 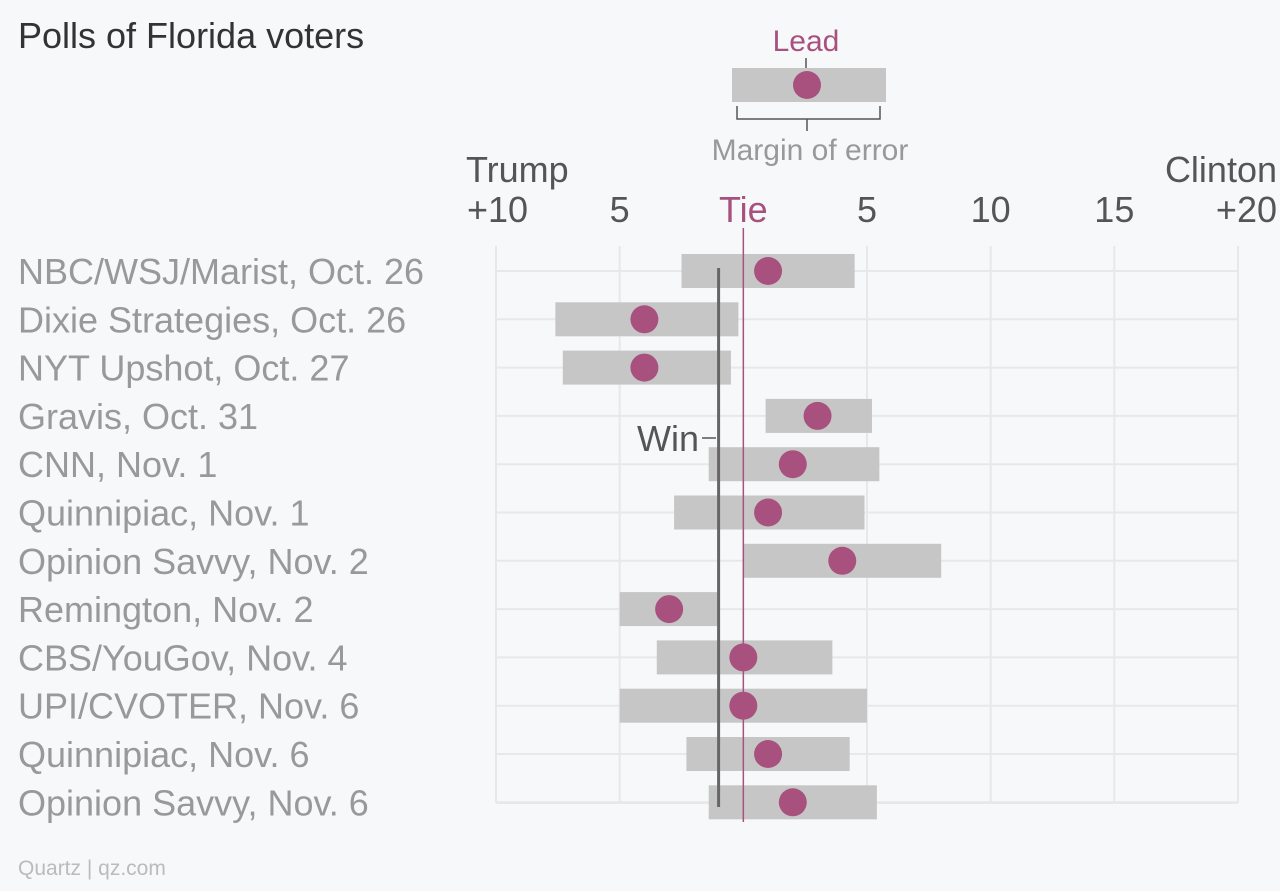 I want to click on legend-lead-dot, so click(x=807, y=85).